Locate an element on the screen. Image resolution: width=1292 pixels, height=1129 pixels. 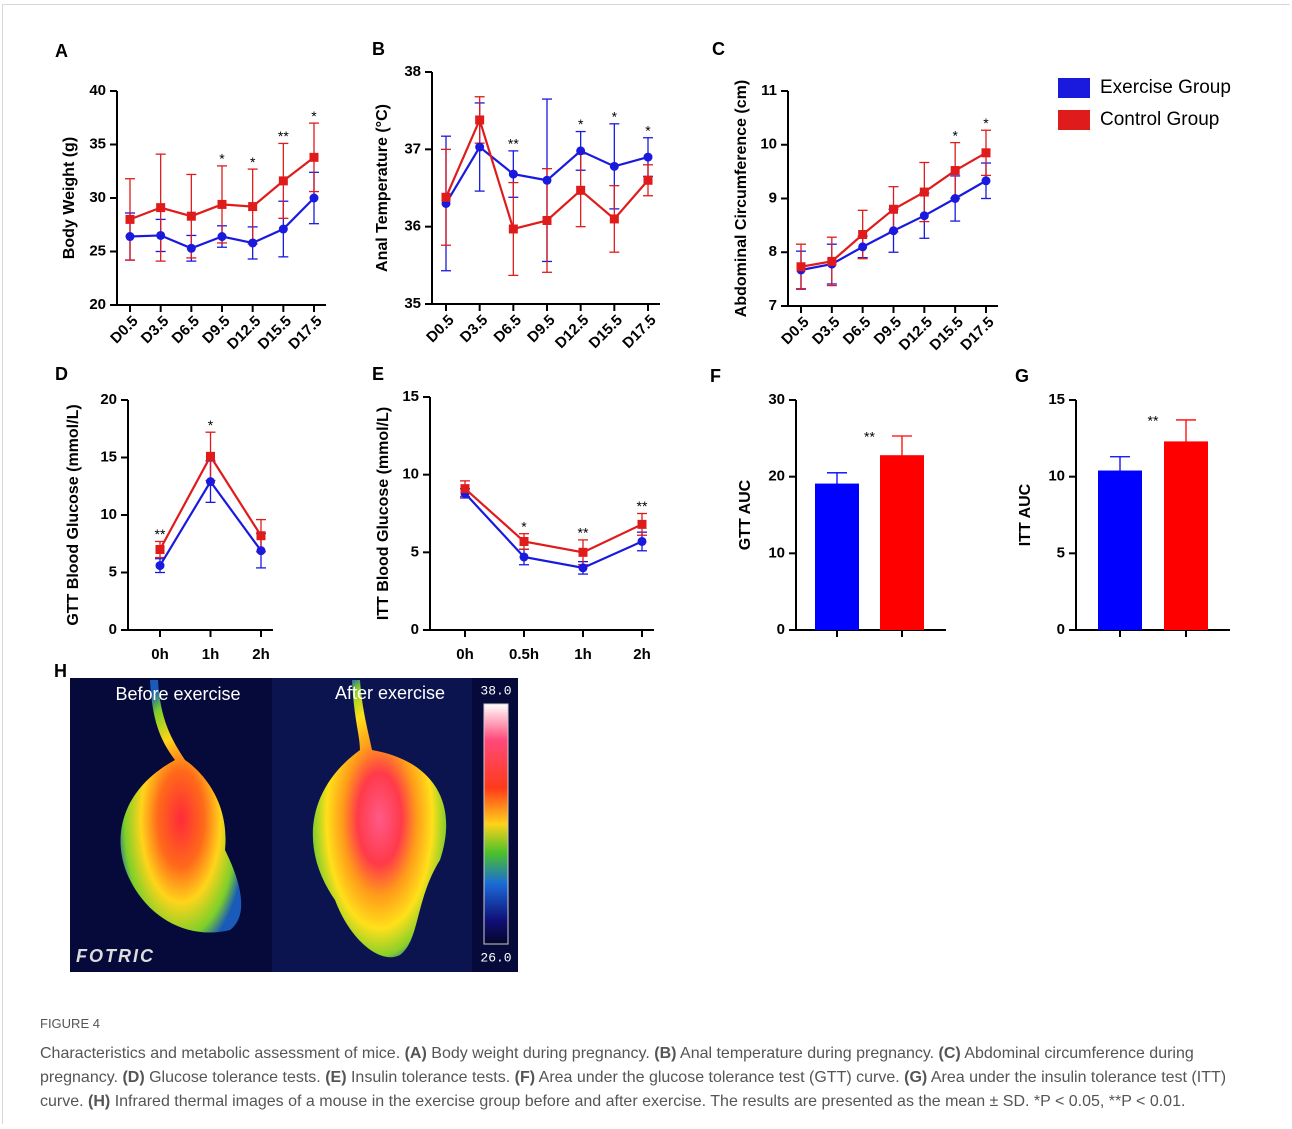
panel-letter: E is located at coordinates (378, 374).